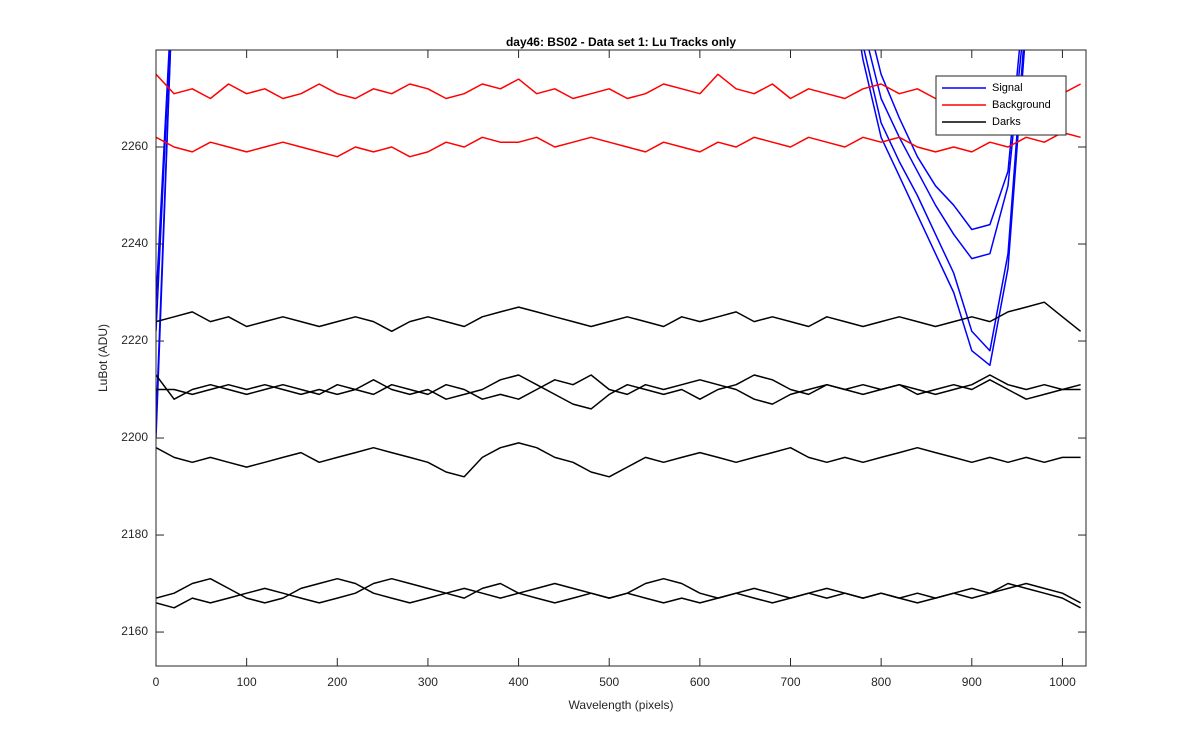  Describe the element at coordinates (428, 682) in the screenshot. I see `x-tick-label: 300` at that location.